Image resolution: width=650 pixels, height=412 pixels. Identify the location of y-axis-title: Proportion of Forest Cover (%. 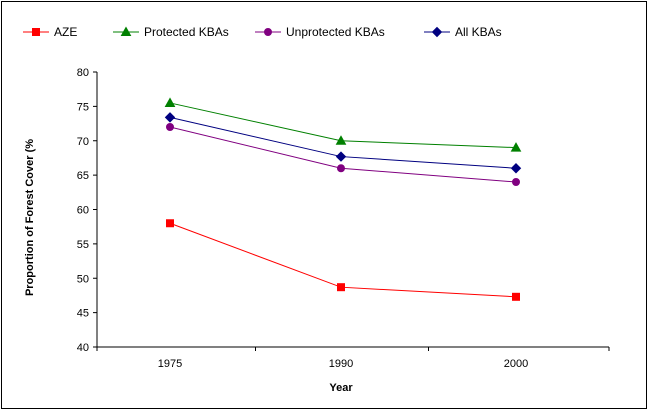
(30, 217).